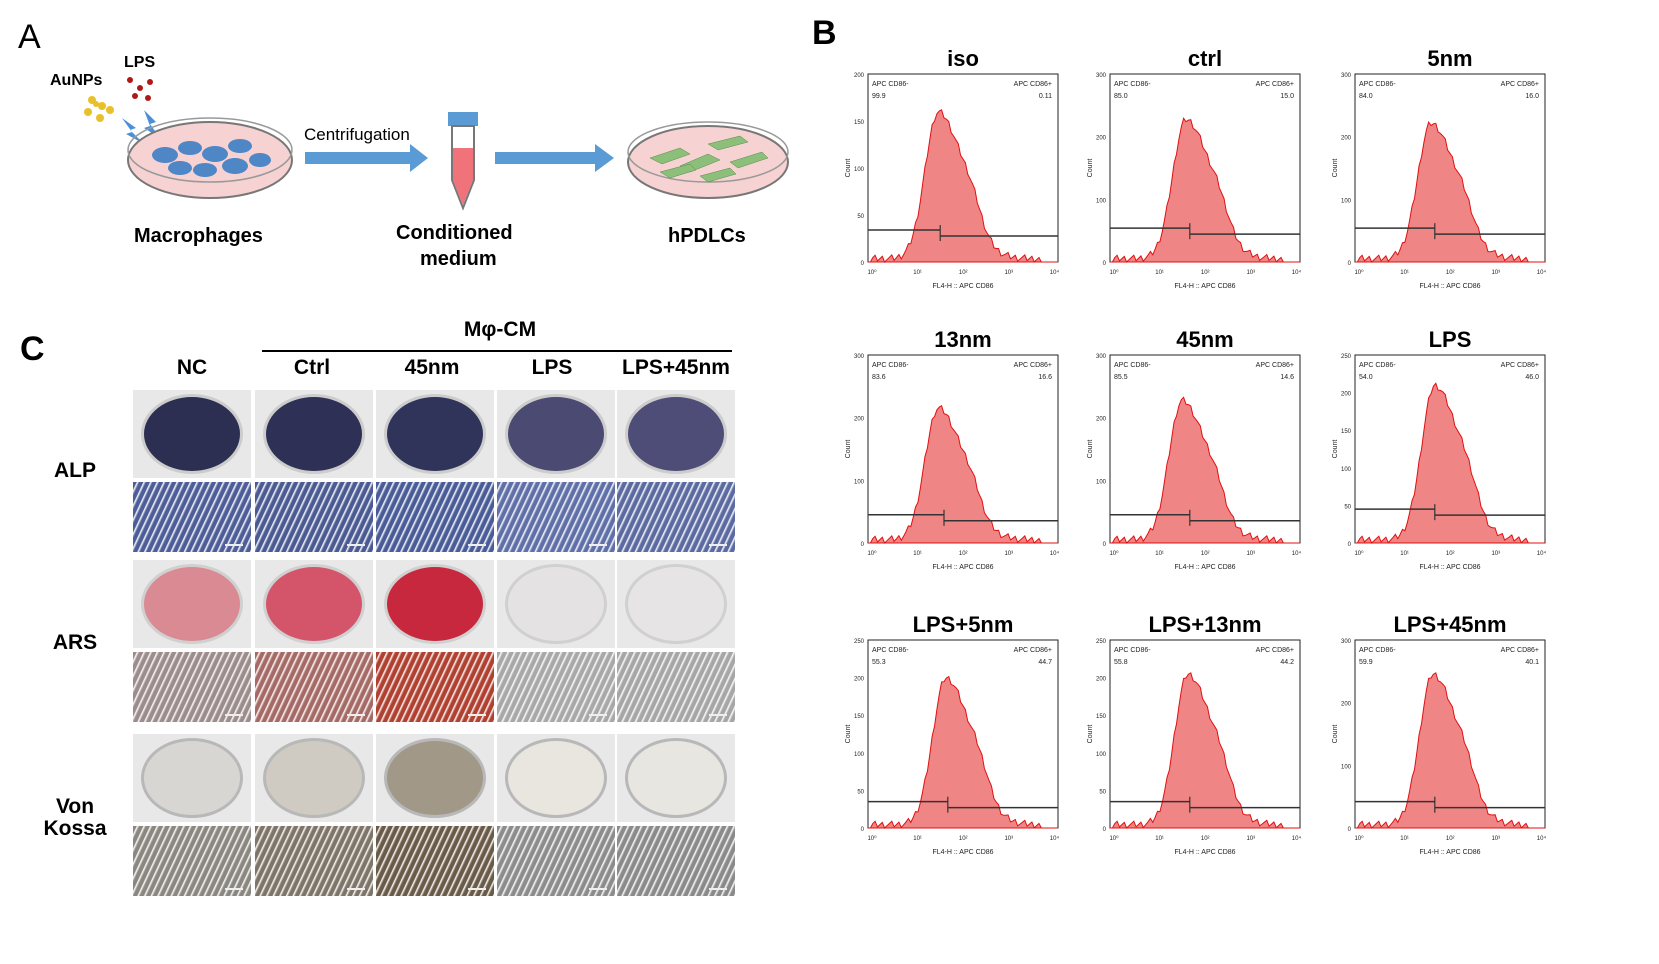 This screenshot has width=1659, height=964. I want to click on lps-dots, so click(140, 89).